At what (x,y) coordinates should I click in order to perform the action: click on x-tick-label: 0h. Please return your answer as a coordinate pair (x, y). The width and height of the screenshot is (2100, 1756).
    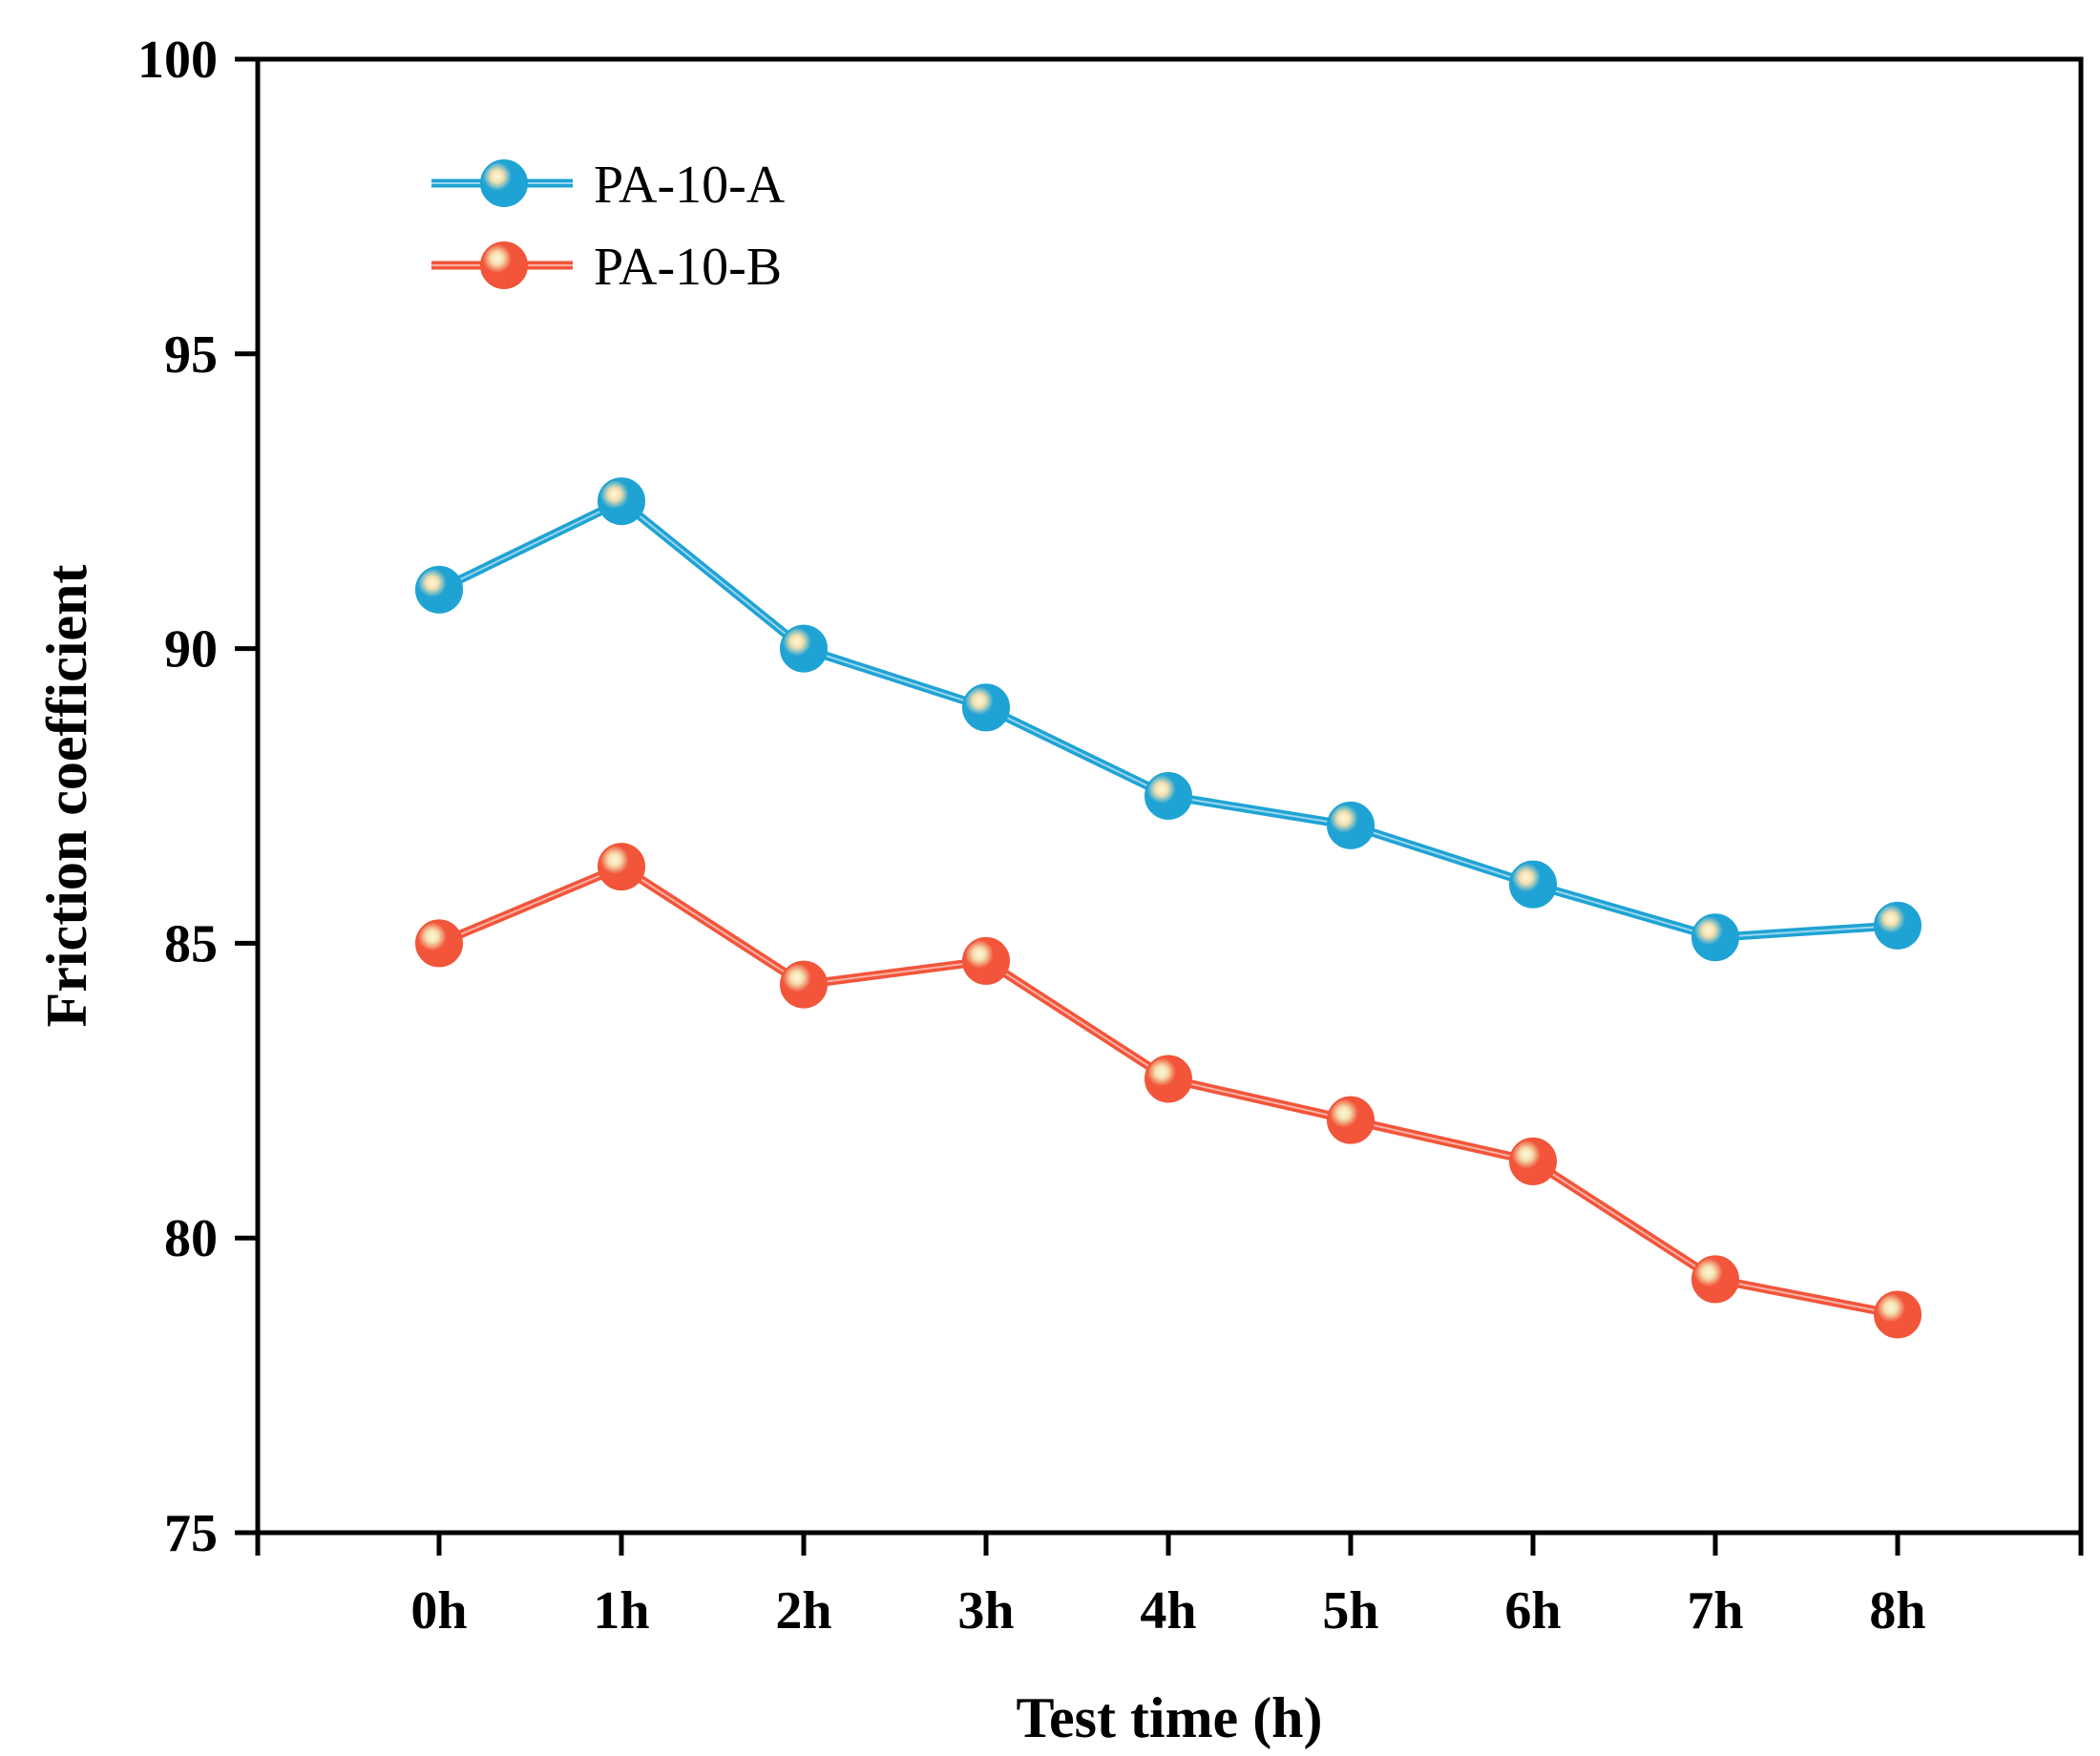
    Looking at the image, I should click on (439, 1611).